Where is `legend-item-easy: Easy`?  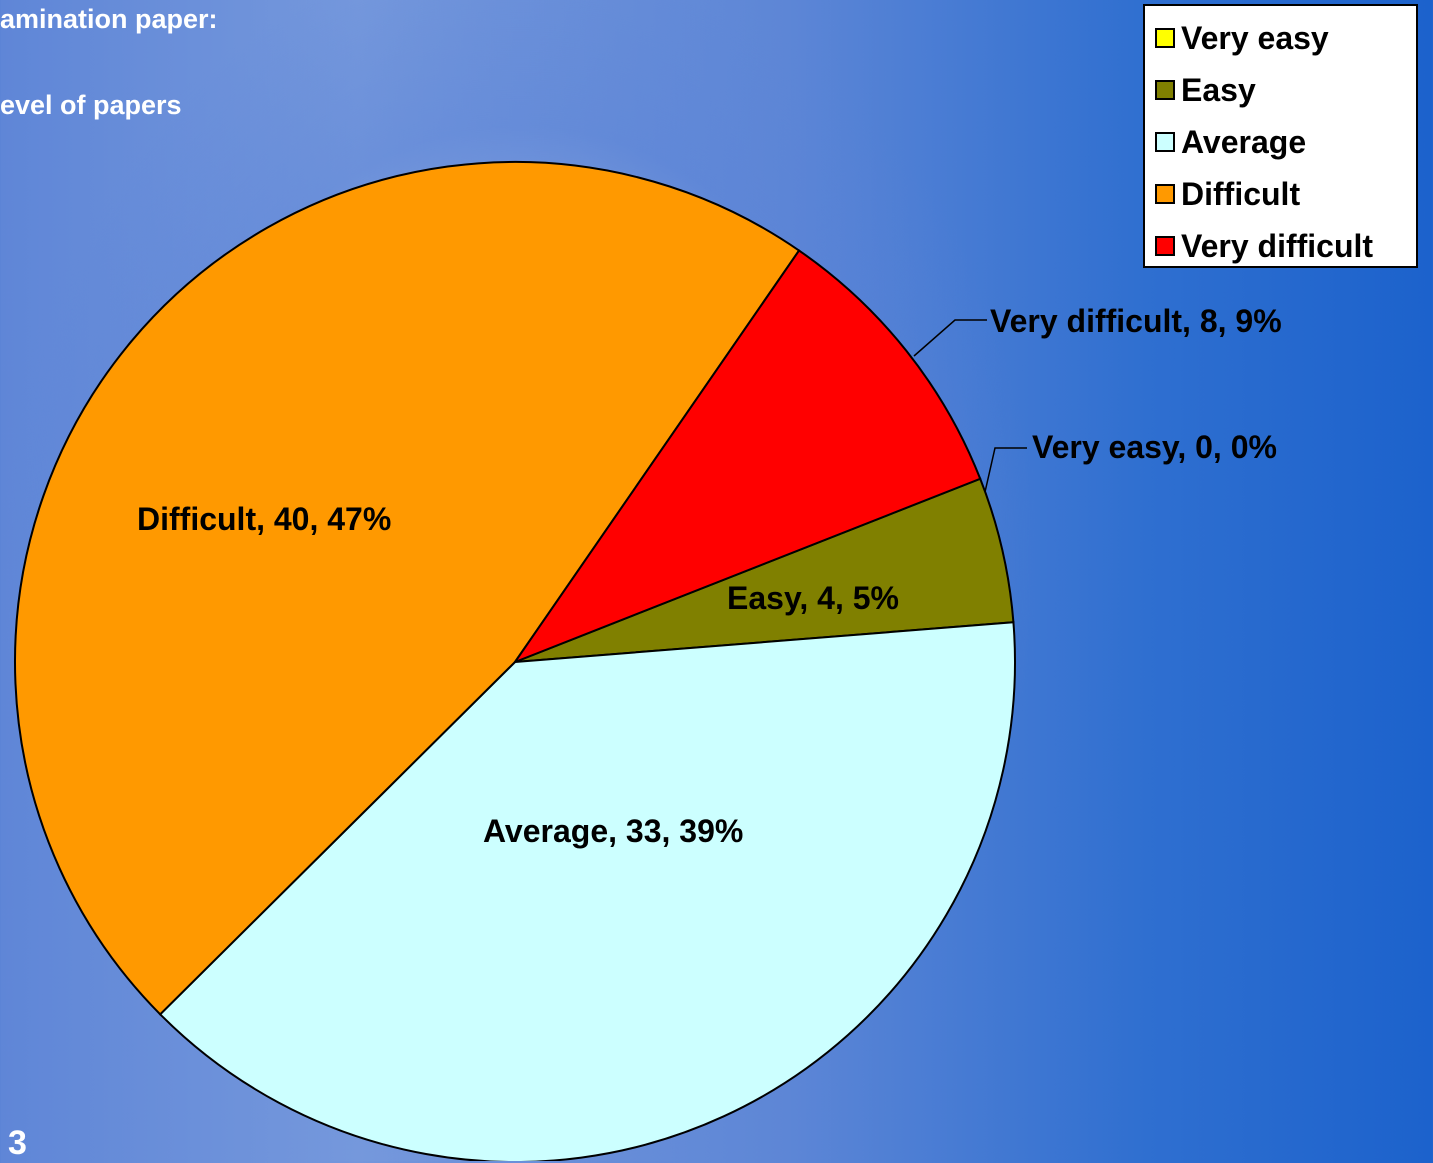
legend-item-easy: Easy is located at coordinates (1280, 90).